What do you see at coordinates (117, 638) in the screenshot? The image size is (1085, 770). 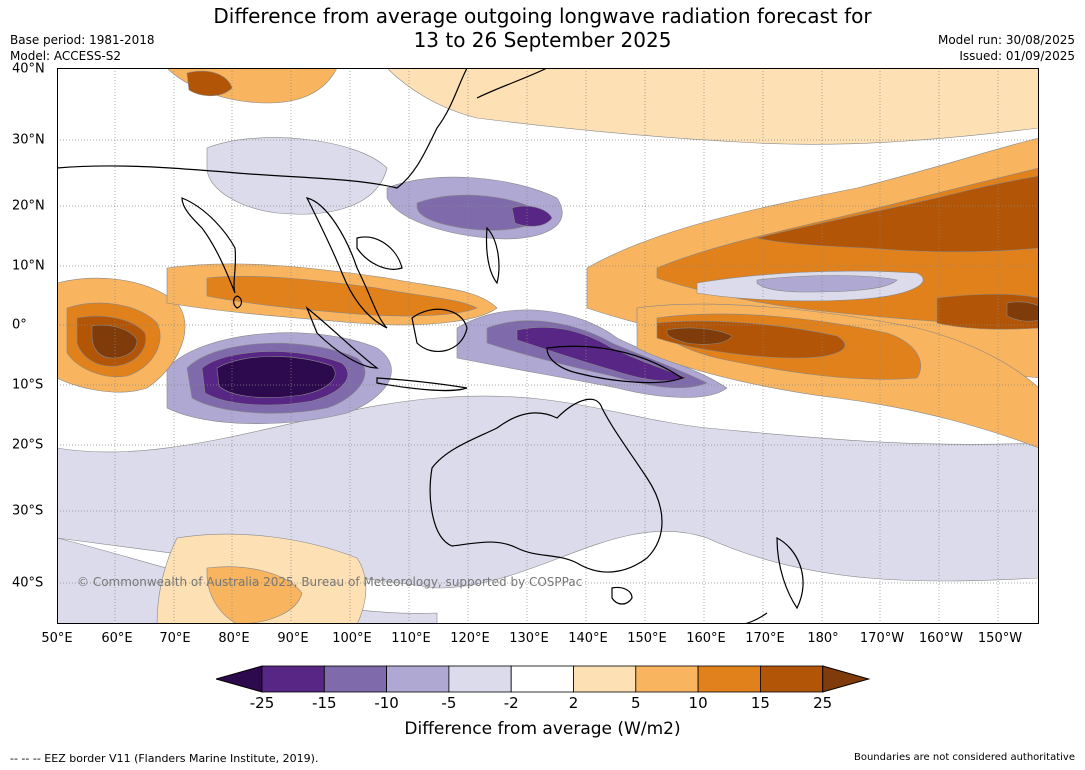 I see `lon-label: 60°E` at bounding box center [117, 638].